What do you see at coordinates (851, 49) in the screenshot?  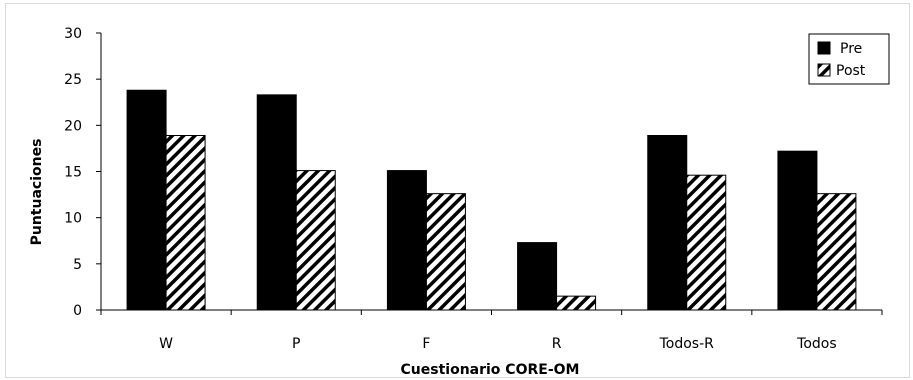 I see `legend-label-pre: Pre` at bounding box center [851, 49].